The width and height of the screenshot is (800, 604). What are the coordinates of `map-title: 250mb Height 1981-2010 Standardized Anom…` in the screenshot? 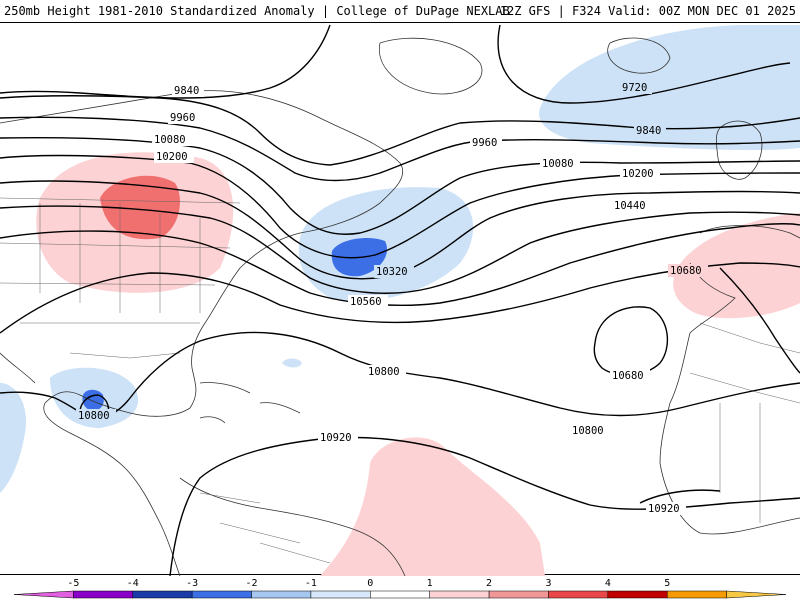 It's located at (257, 11).